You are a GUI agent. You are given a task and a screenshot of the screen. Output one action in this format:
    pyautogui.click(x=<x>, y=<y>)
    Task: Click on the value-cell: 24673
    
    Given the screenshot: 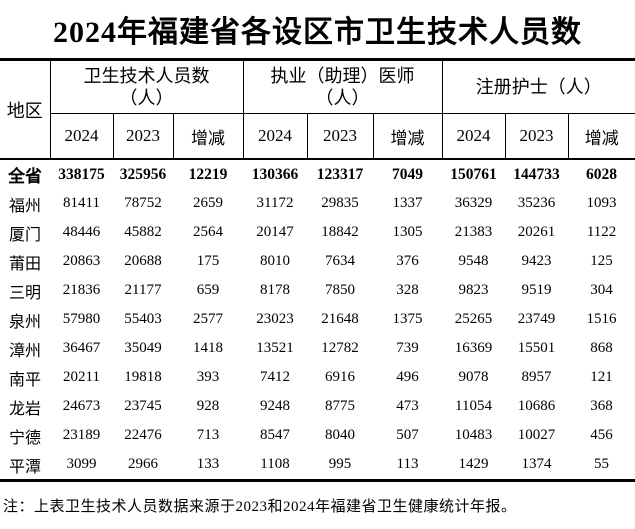 What is the action you would take?
    pyautogui.click(x=81, y=406)
    